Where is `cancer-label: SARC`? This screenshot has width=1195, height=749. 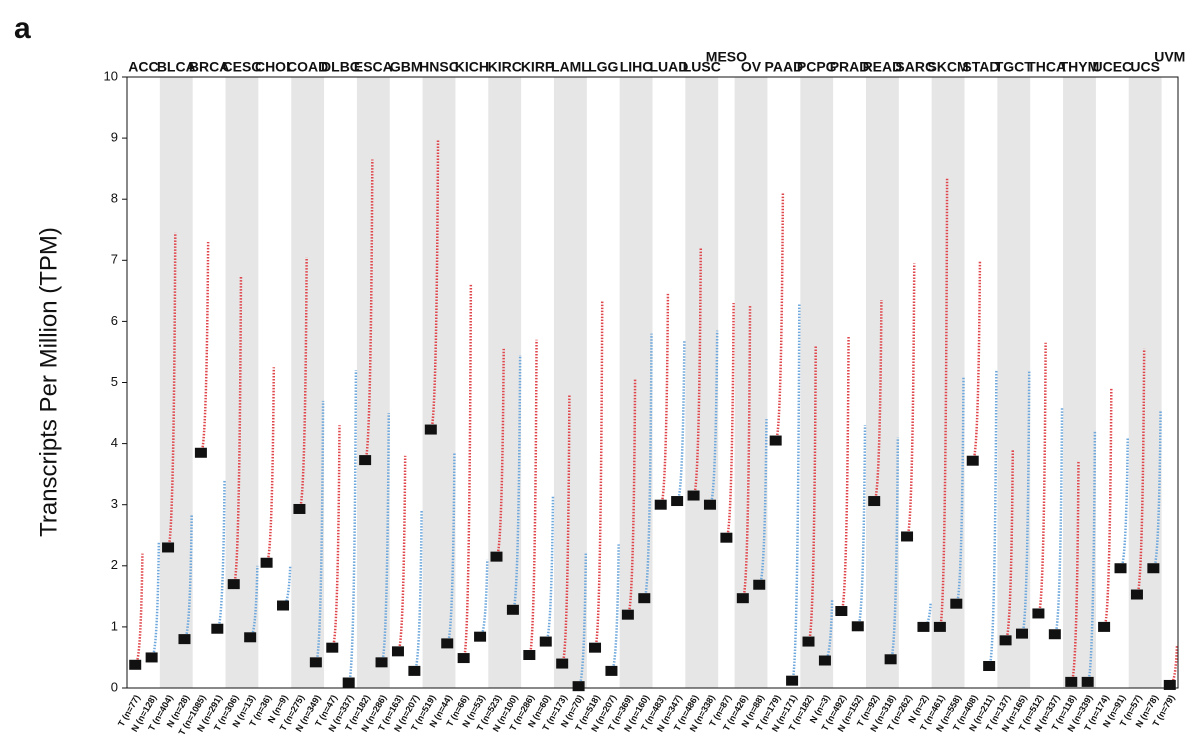
cancer-label: SARC is located at coordinates (915, 67).